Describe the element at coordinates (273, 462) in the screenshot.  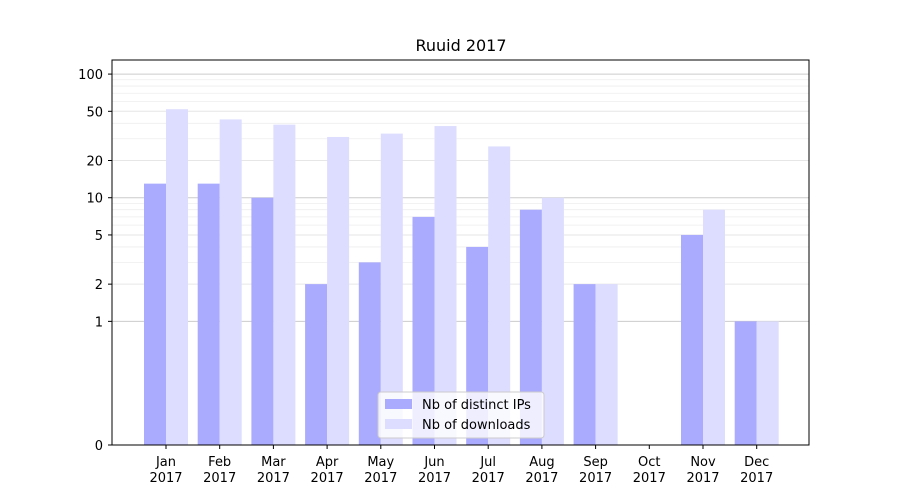
I see `x-tick-label: Mar` at that location.